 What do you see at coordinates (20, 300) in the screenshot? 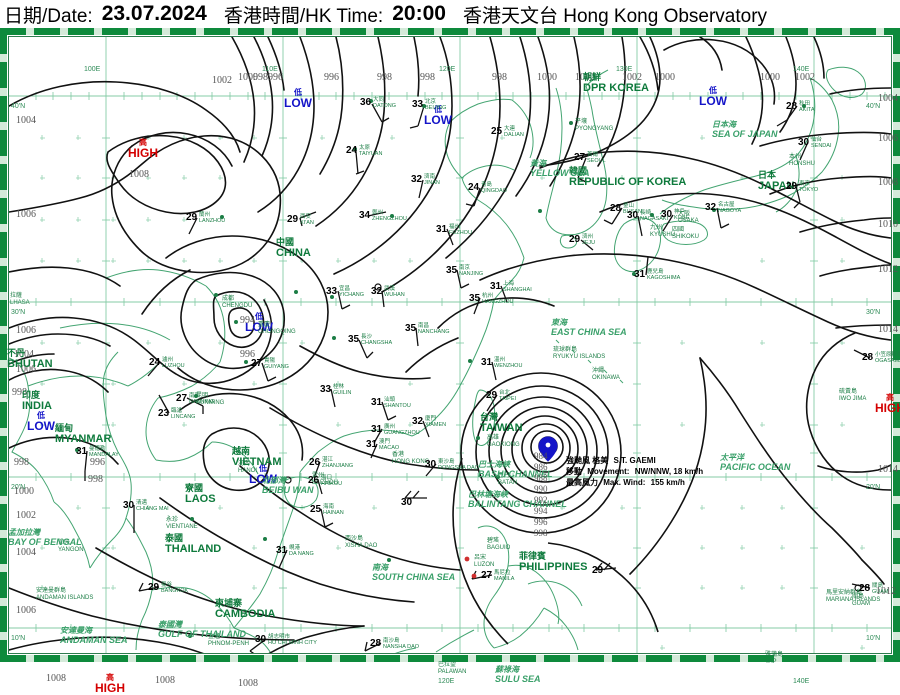
I see `region-label-lhasa-13: 拉薩 LHASA` at bounding box center [20, 300].